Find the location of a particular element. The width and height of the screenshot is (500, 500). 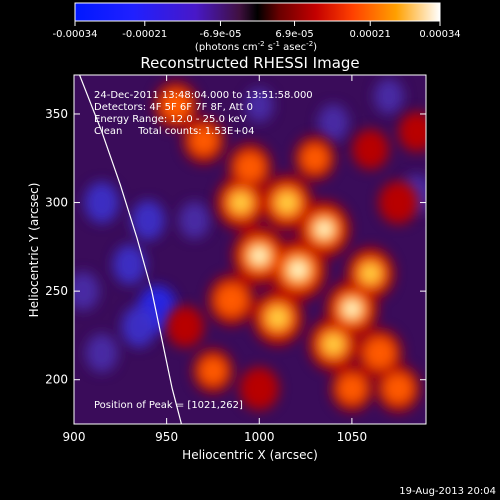

x-tick-label: 900 is located at coordinates (74, 437).